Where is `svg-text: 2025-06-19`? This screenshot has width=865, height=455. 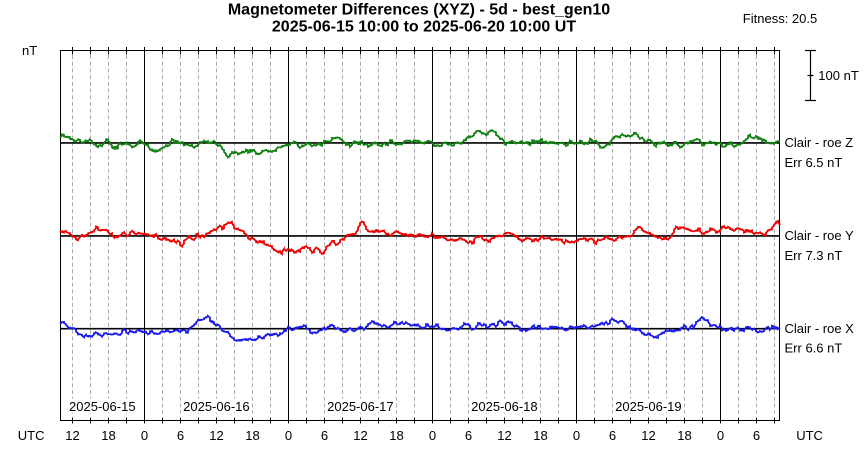
svg-text: 2025-06-19 is located at coordinates (648, 406).